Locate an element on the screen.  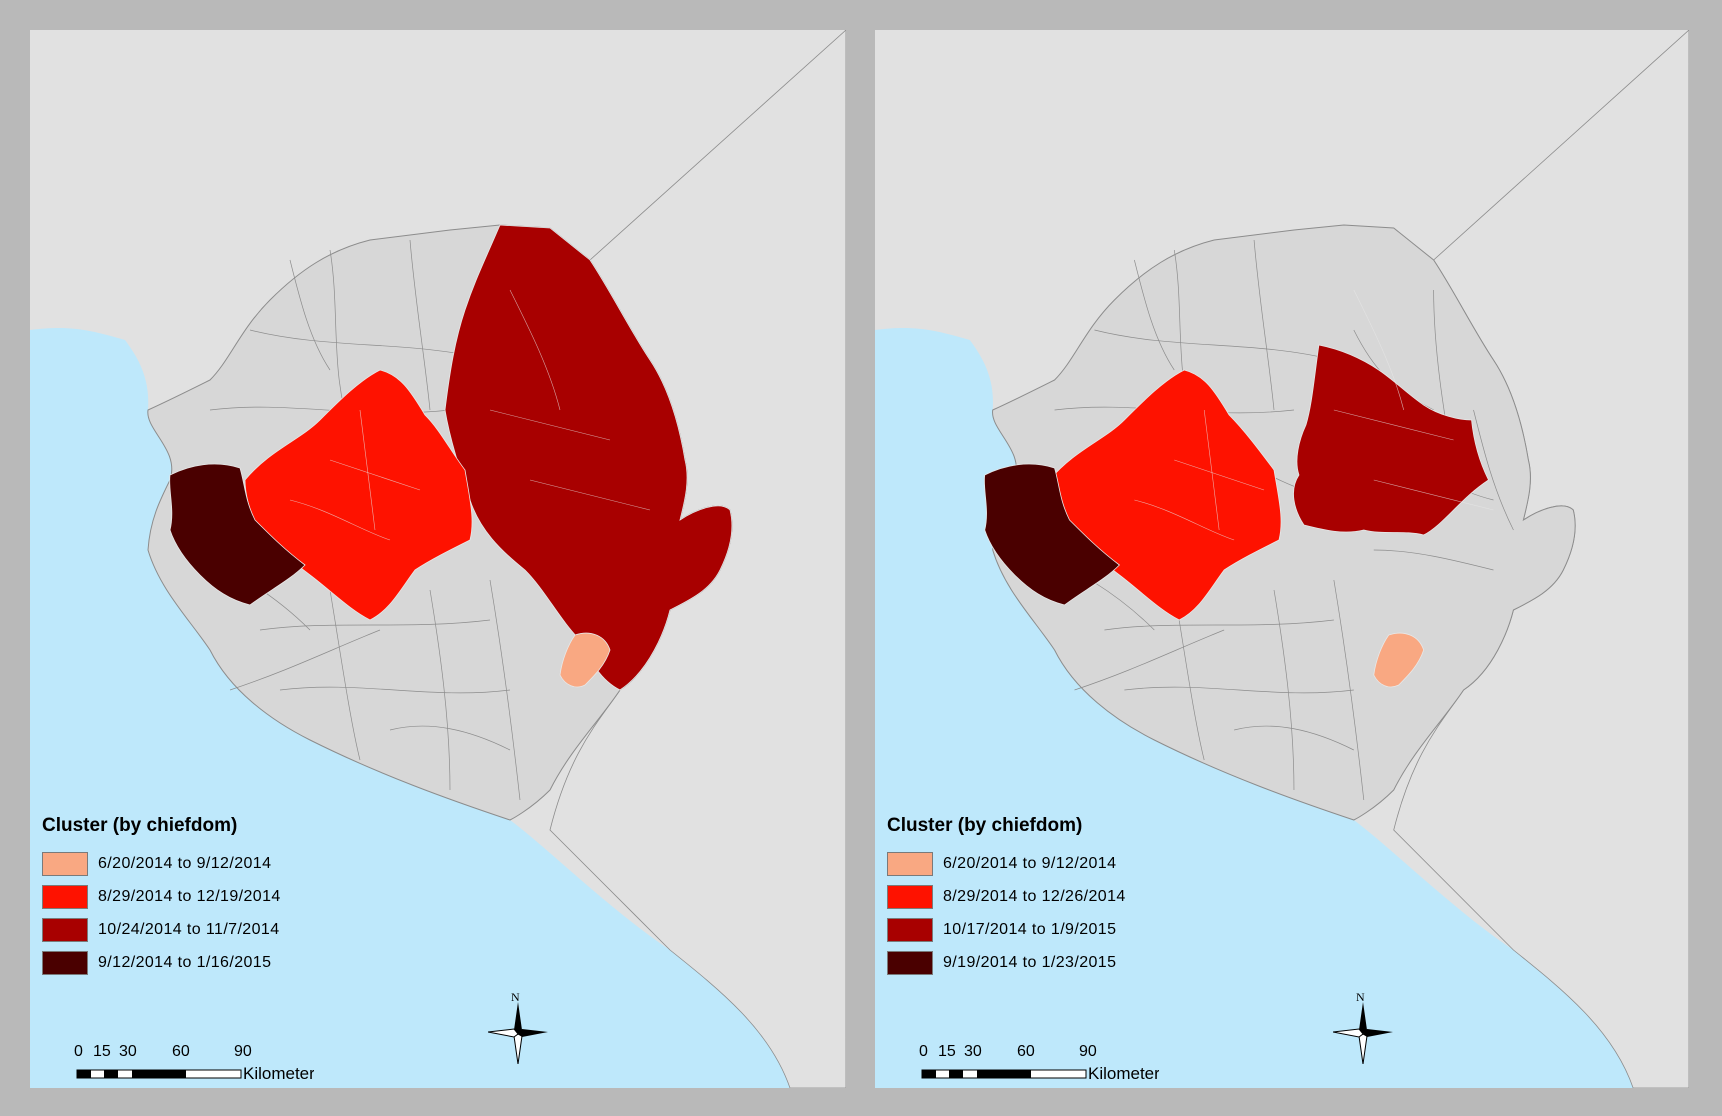
legend-item-cluster-3: 10/17/2014 to 1/9/2015 is located at coordinates (1006, 929).